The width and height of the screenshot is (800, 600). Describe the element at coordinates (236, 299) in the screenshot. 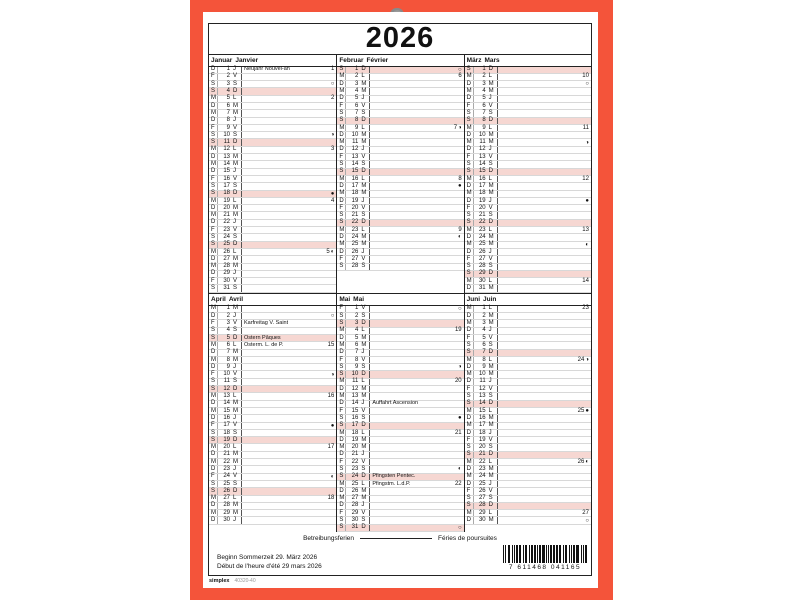

I see `month-name-fr: Avril` at that location.